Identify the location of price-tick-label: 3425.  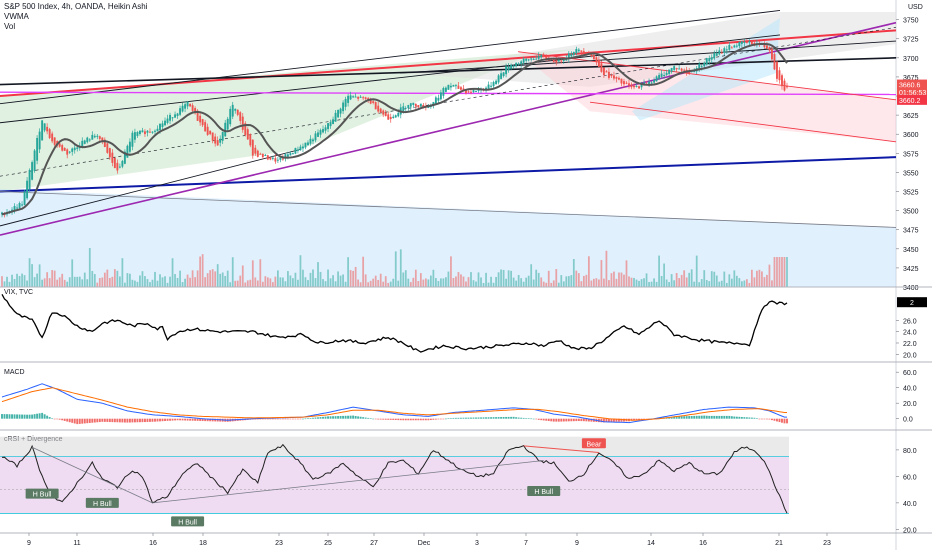
(911, 269).